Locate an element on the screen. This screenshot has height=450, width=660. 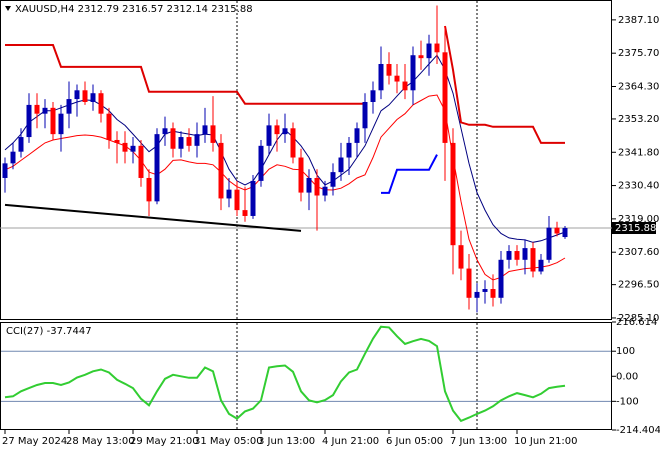
last-price-label: 2315.88 is located at coordinates (635, 228).